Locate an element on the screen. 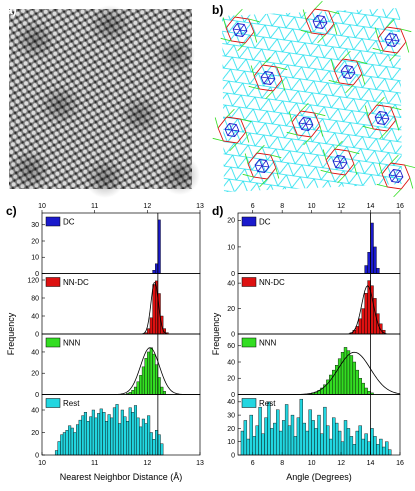 Image resolution: width=415 pixels, height=491 pixels. x-tick-label: 8 is located at coordinates (282, 463).